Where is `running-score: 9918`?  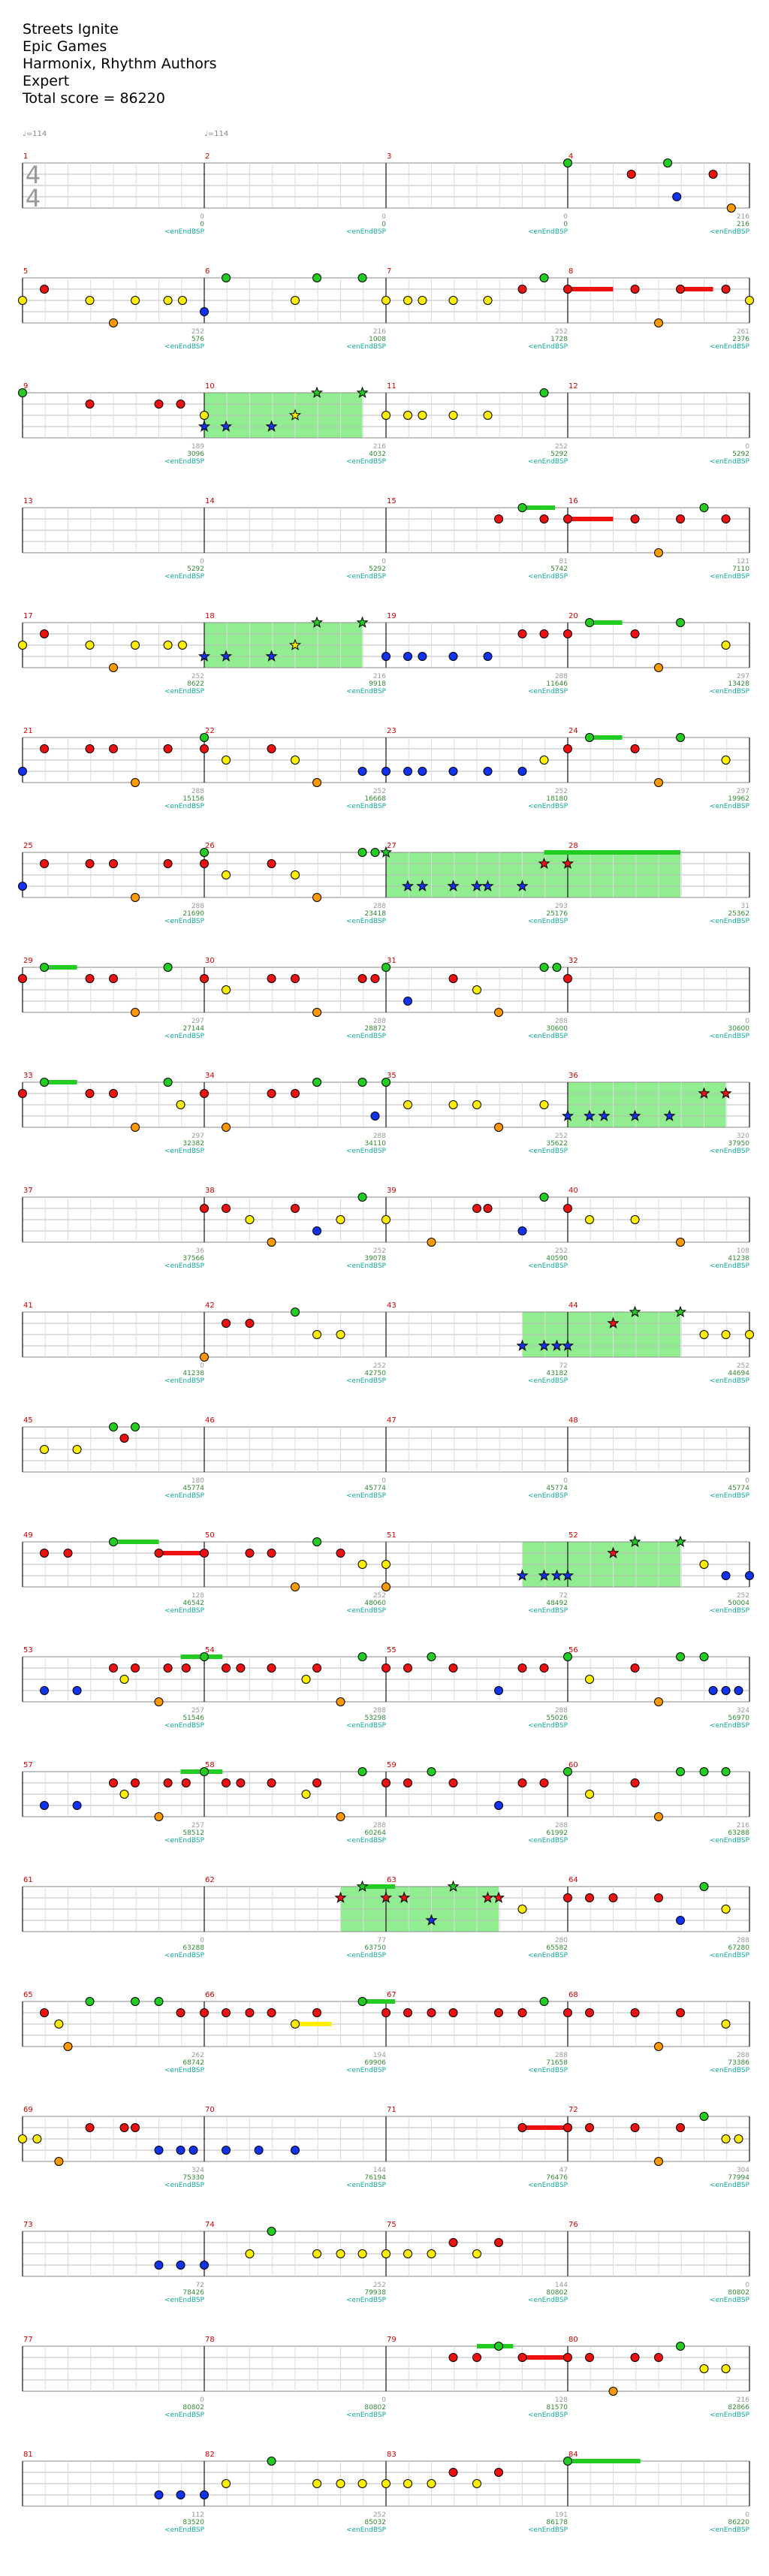 running-score: 9918 is located at coordinates (377, 684).